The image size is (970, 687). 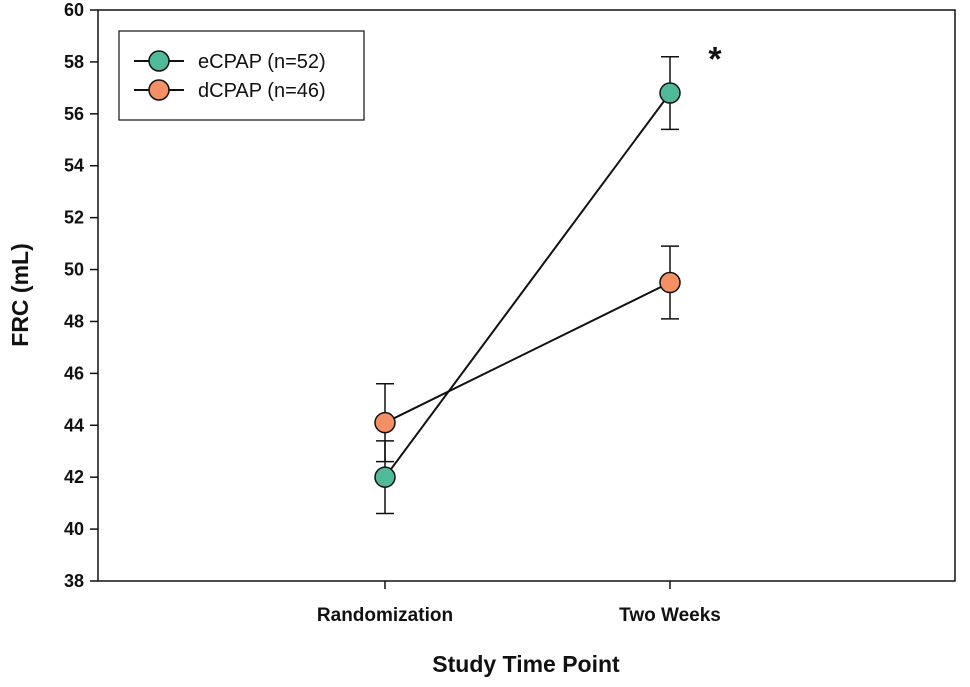 What do you see at coordinates (74, 62) in the screenshot?
I see `y-tick-label: 58` at bounding box center [74, 62].